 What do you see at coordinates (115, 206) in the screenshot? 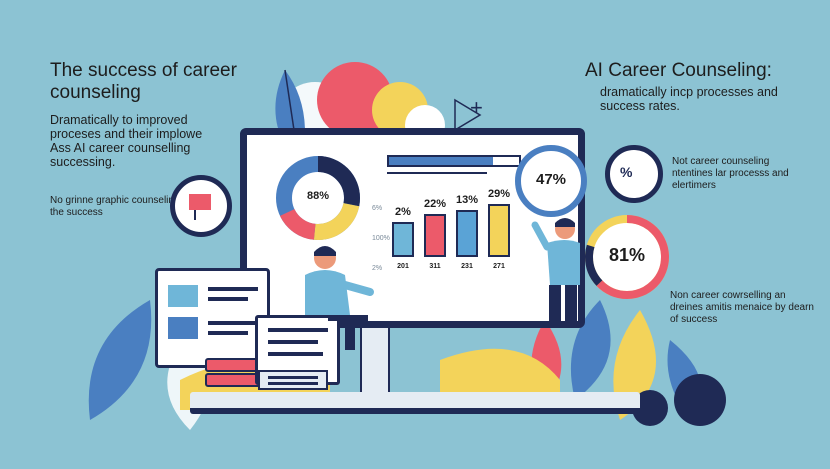
I see `left-note: No grinne graphic counseling the success` at bounding box center [115, 206].